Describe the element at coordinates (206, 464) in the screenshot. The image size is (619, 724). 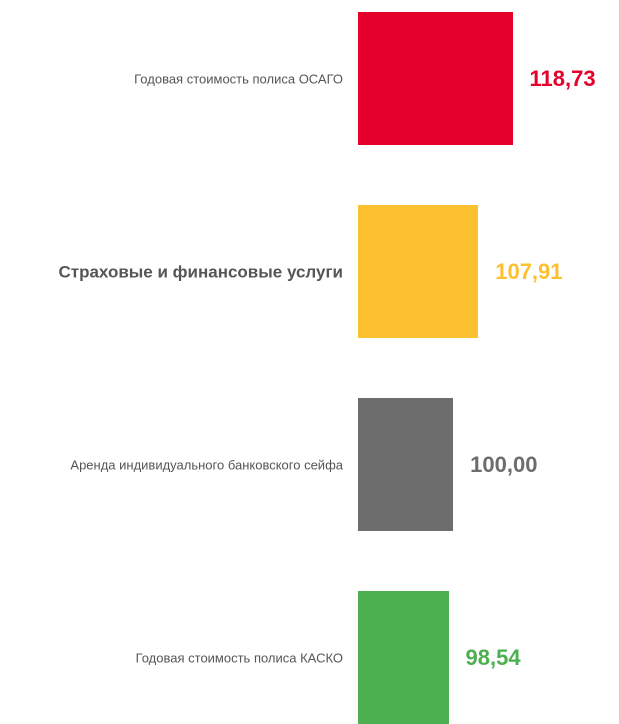
I see `category-label: Аренда индивидуального банковского сейфа` at that location.